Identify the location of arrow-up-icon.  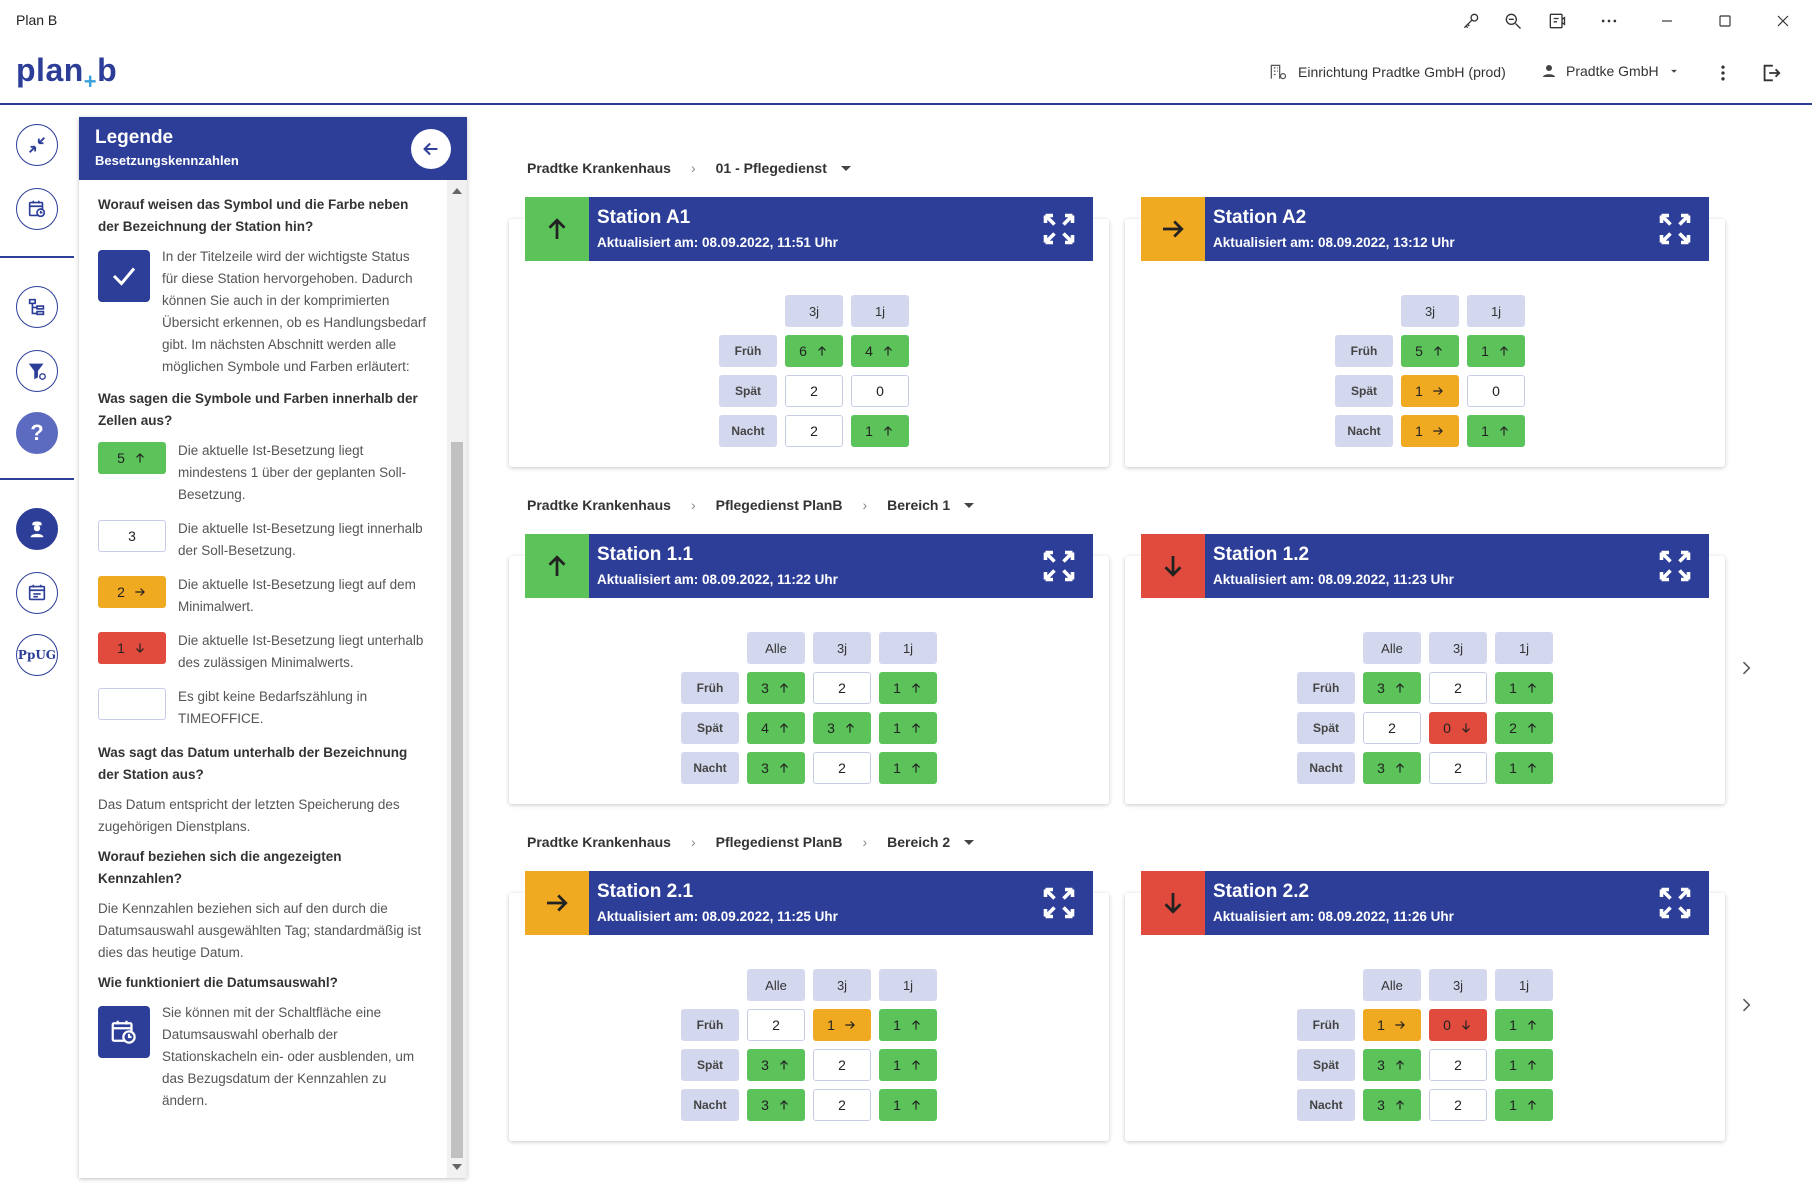
(915, 1105).